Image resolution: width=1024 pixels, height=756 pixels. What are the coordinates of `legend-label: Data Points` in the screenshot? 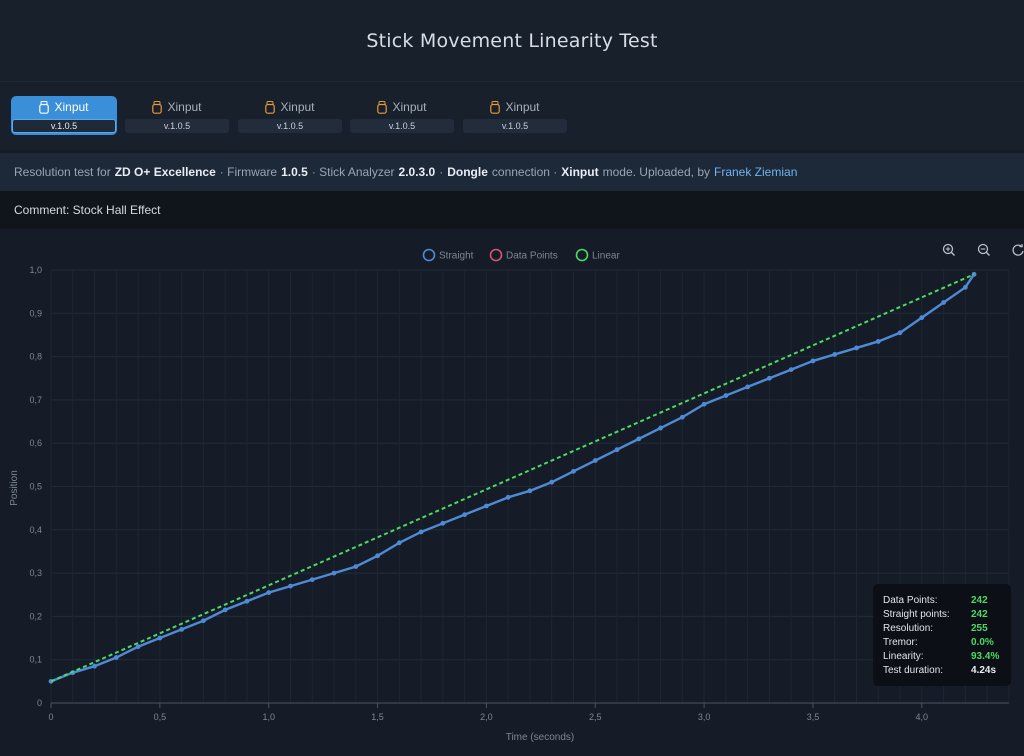 It's located at (532, 256).